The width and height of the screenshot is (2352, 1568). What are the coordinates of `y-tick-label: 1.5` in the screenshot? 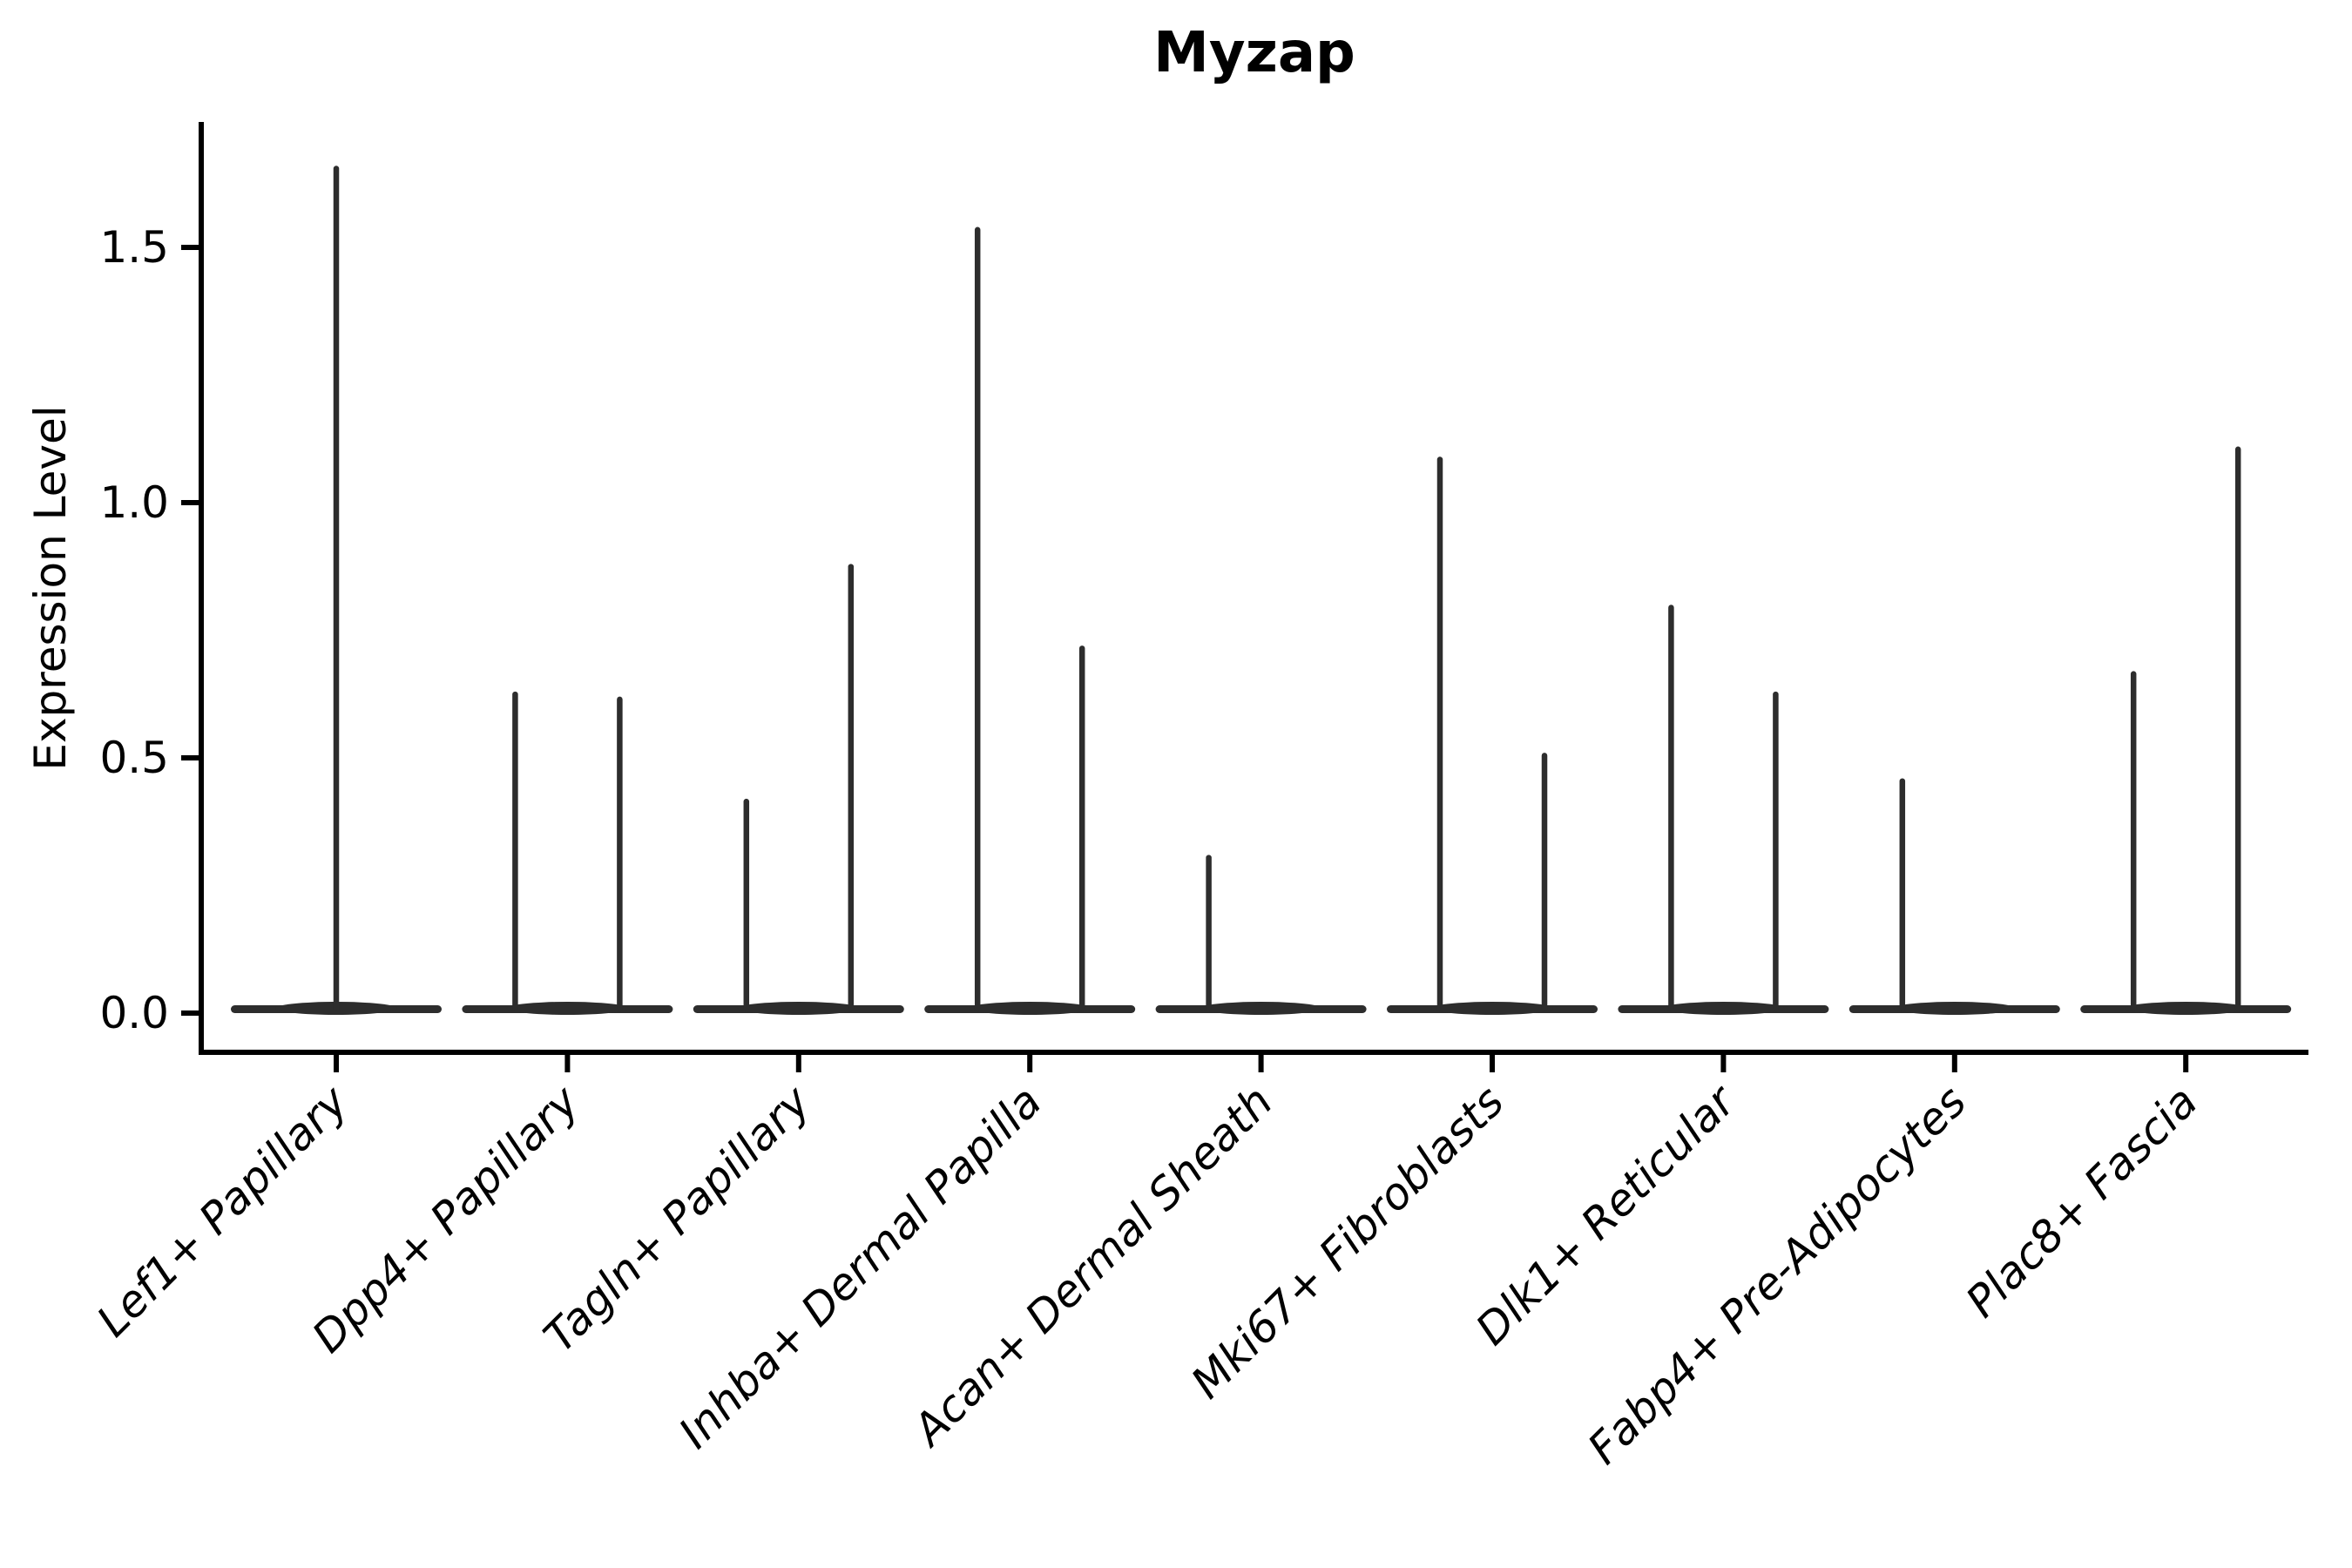 It's located at (134, 247).